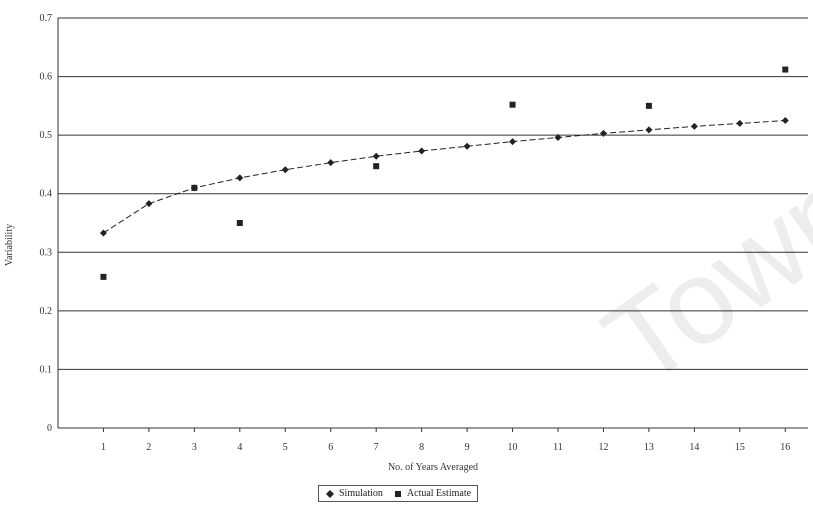 Image resolution: width=813 pixels, height=510 pixels. Describe the element at coordinates (330, 493) in the screenshot. I see `diamond-marker-icon` at that location.